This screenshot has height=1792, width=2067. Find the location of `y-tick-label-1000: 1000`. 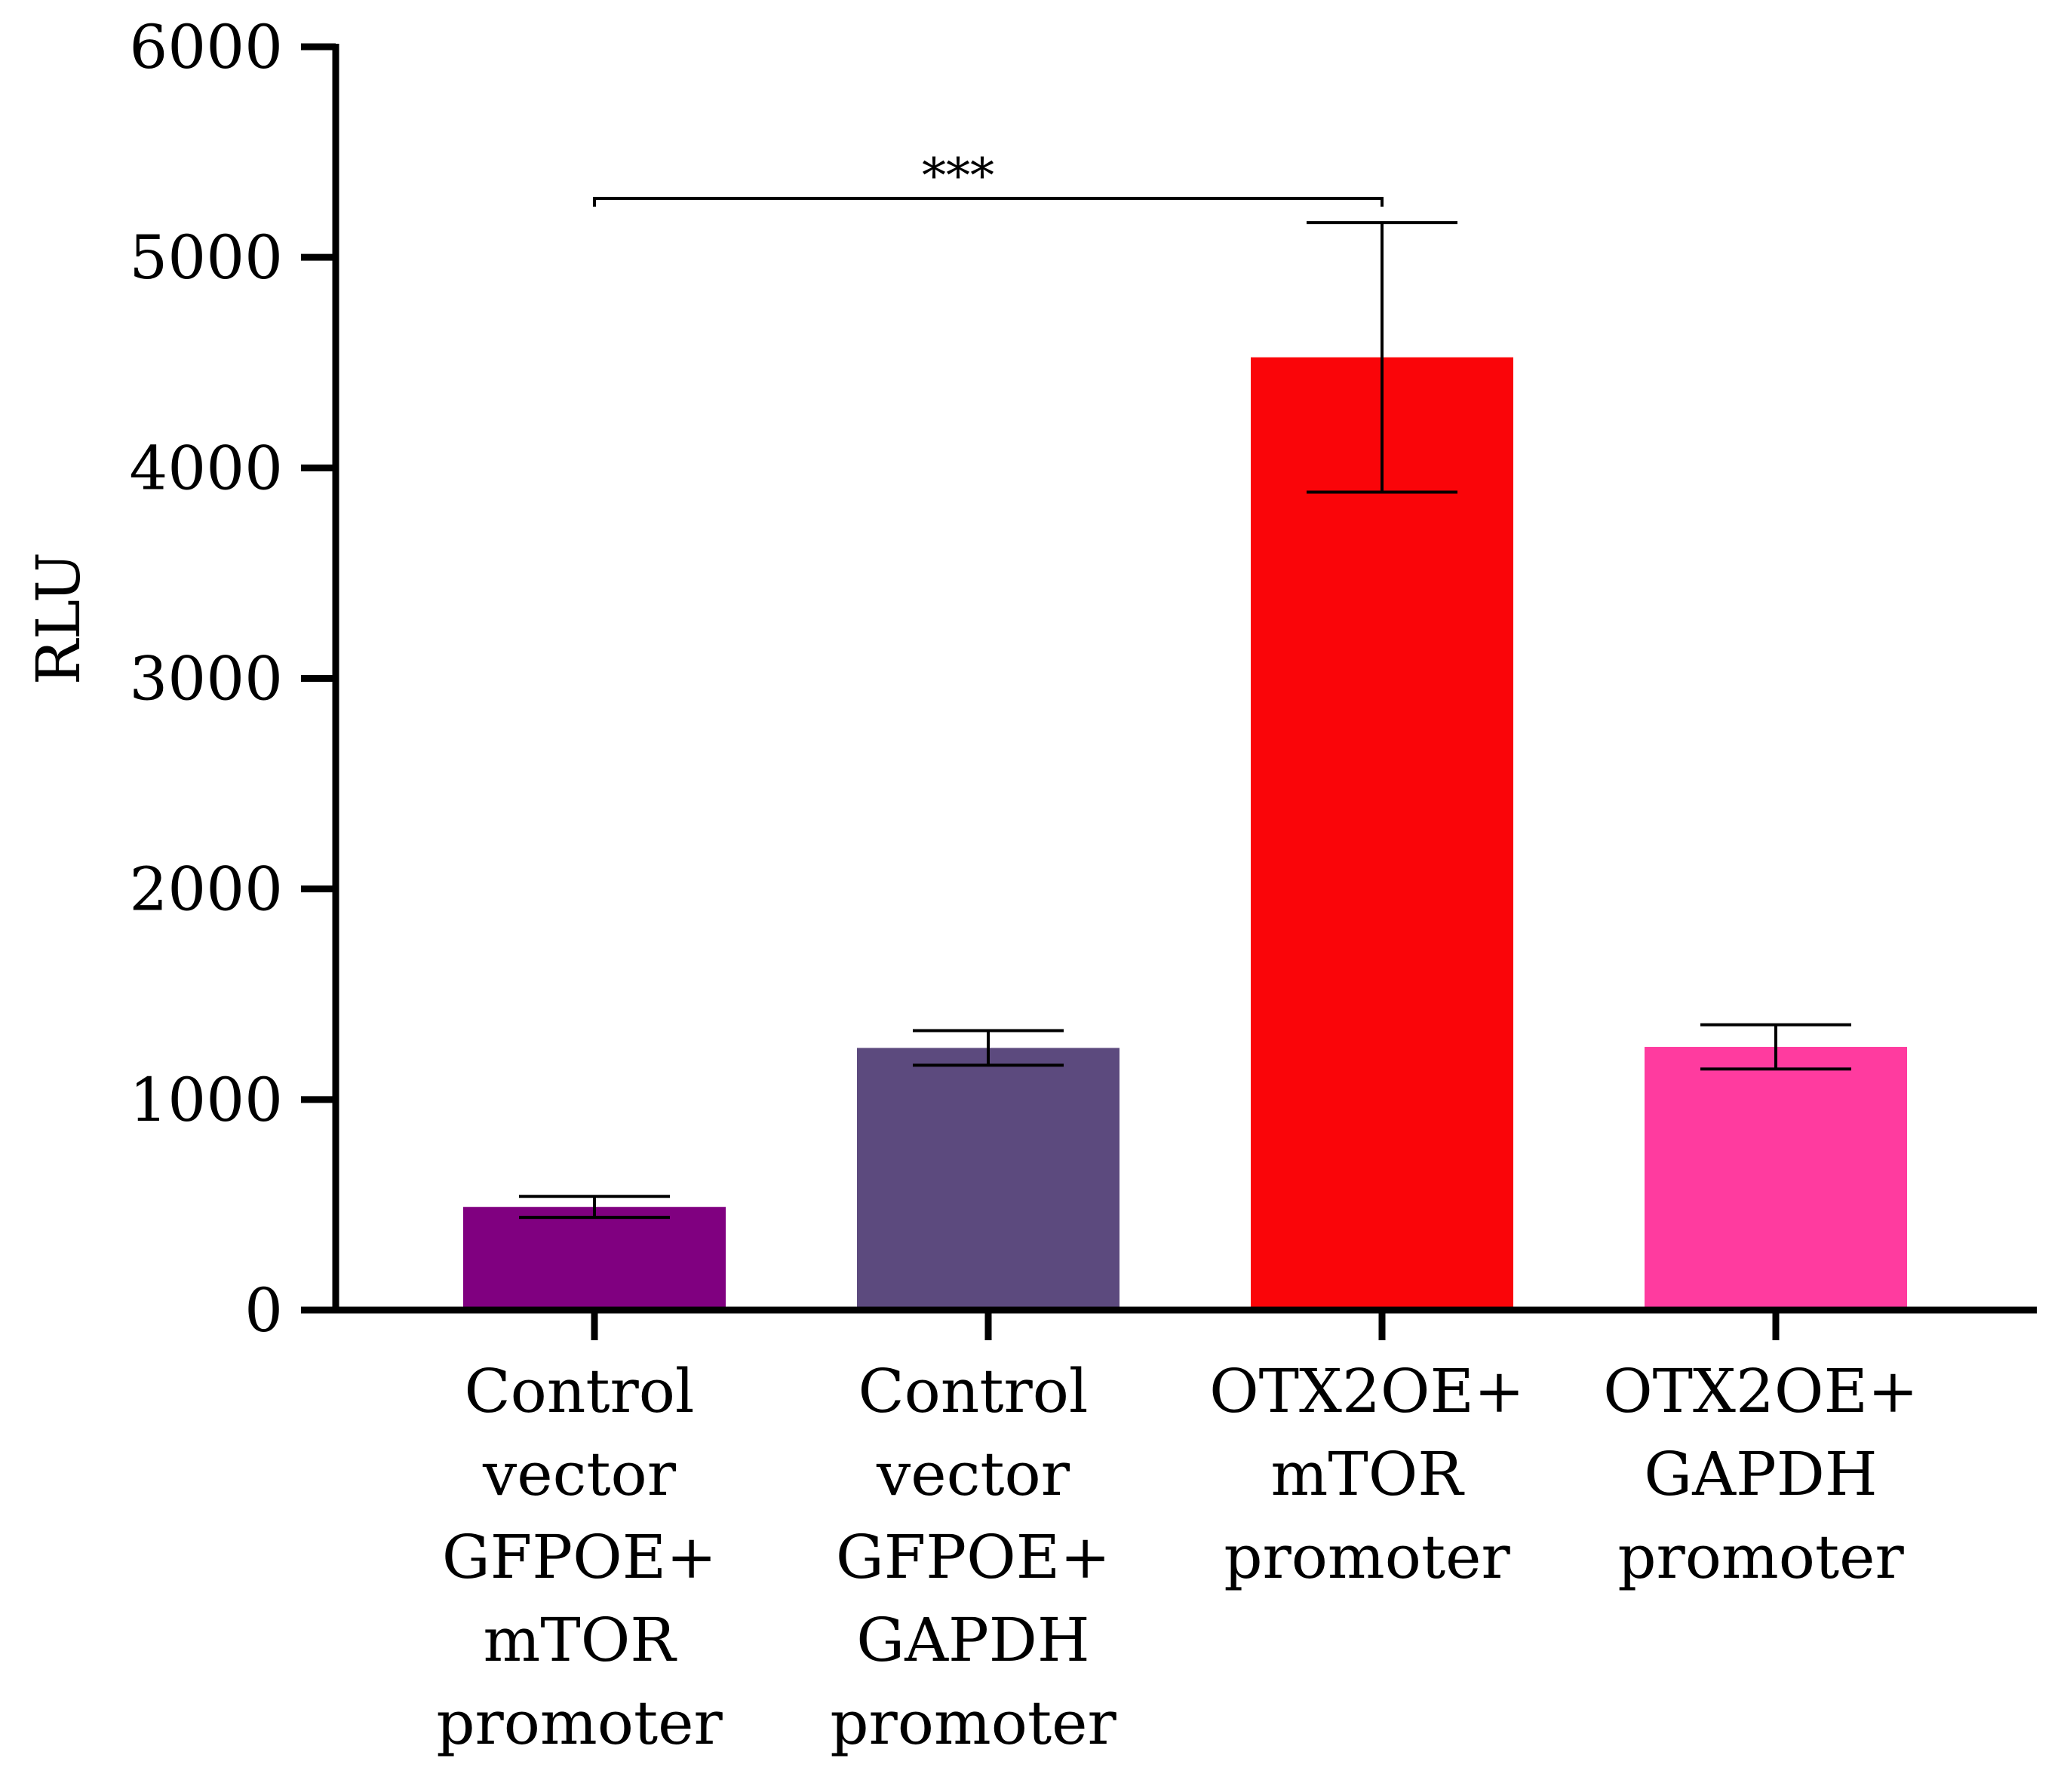

y-tick-label-1000: 1000 is located at coordinates (206, 1100).